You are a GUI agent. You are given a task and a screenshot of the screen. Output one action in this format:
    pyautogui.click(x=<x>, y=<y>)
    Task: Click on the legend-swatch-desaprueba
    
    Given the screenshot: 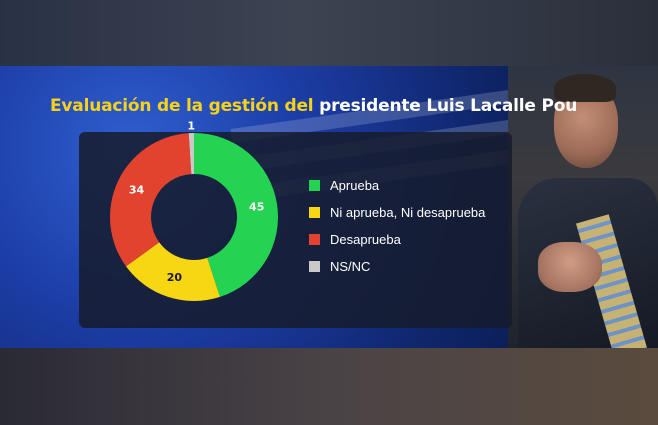 What is the action you would take?
    pyautogui.click(x=314, y=239)
    